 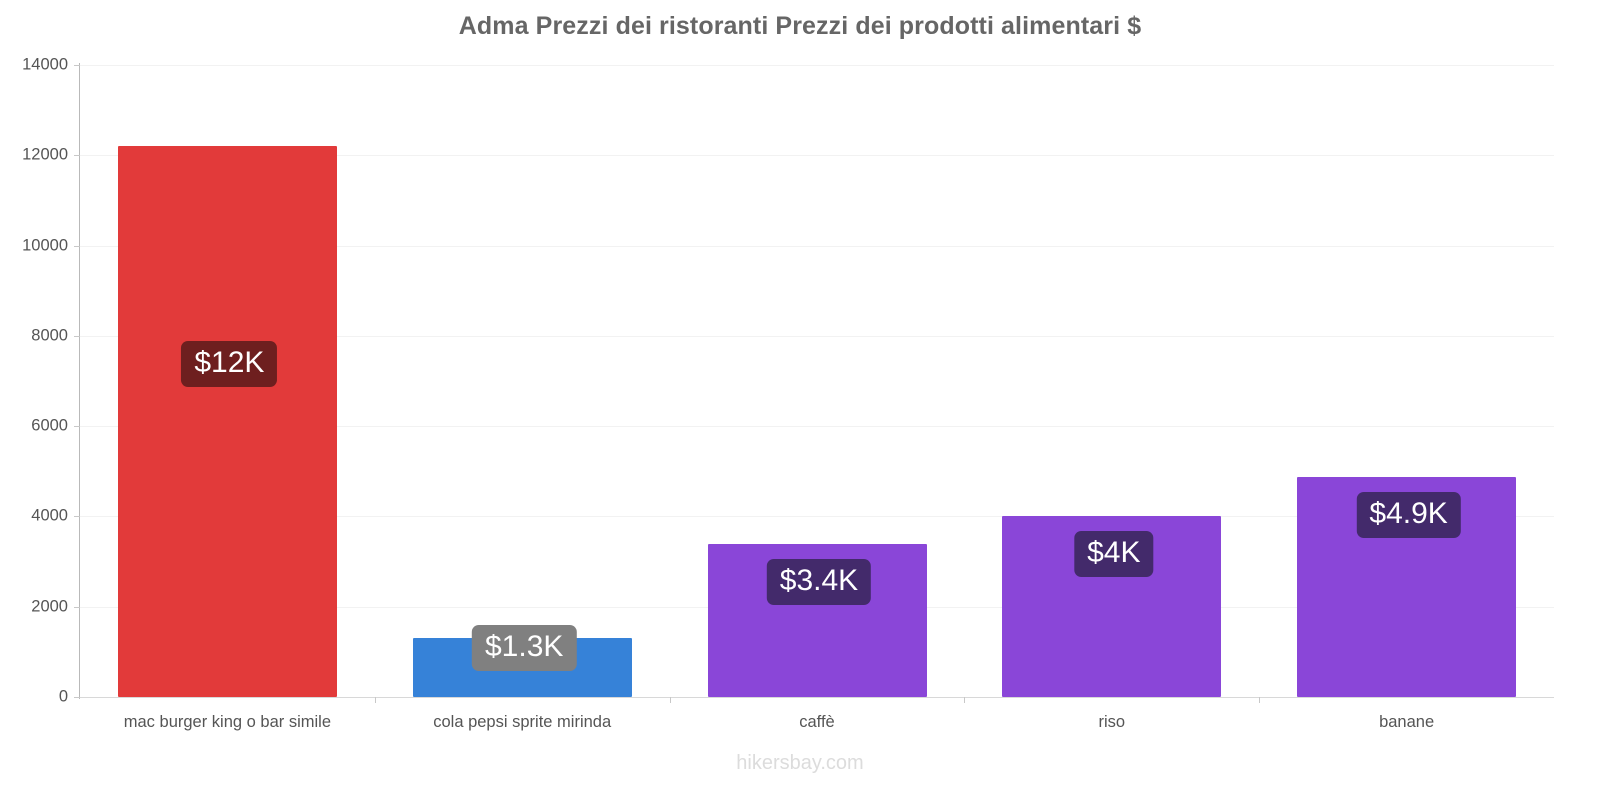 I want to click on y-axis-tick-label: 8000, so click(x=49, y=335).